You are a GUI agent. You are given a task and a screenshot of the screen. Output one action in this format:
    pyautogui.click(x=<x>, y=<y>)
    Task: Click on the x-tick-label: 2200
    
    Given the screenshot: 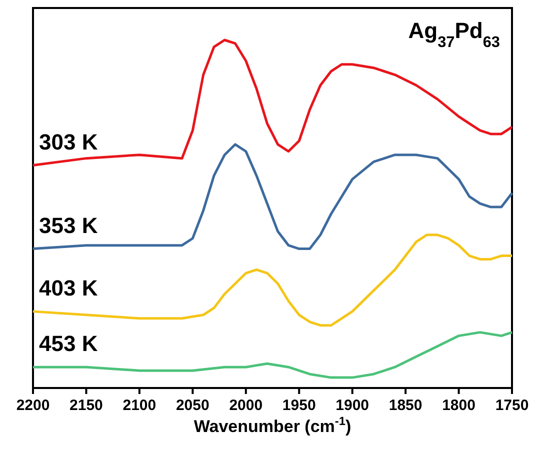 What is the action you would take?
    pyautogui.click(x=33, y=405)
    